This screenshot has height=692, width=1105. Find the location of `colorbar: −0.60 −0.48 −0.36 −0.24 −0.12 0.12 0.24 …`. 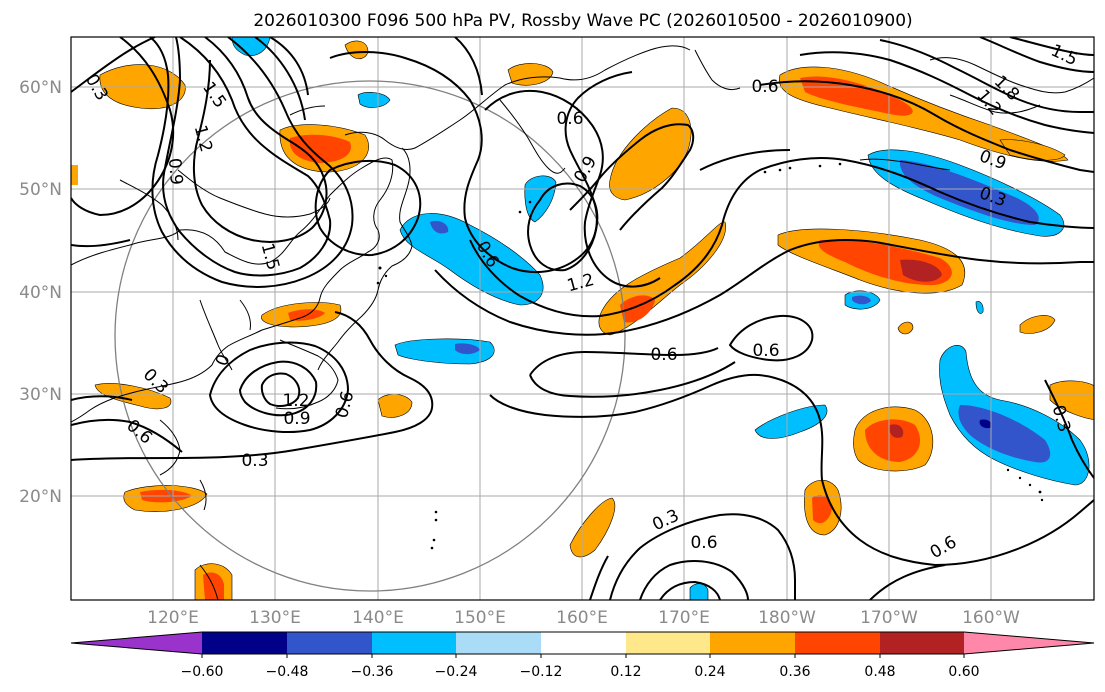

colorbar: −0.60 −0.48 −0.36 −0.24 −0.12 0.12 0.24 … is located at coordinates (582, 655).